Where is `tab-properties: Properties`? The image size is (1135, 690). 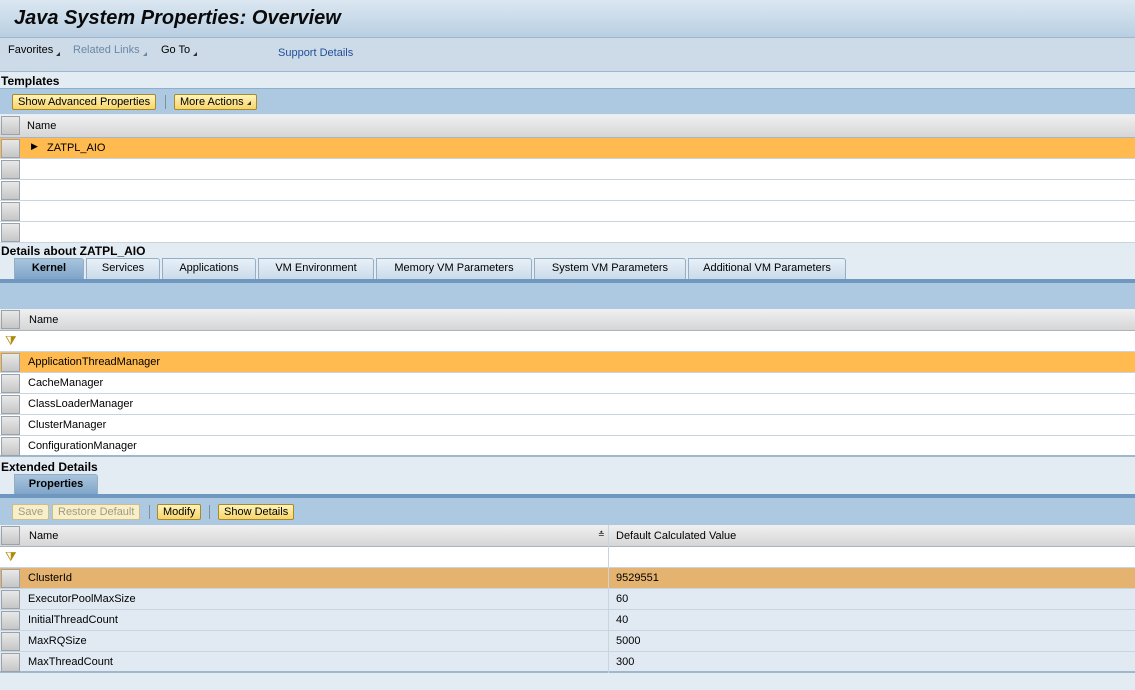
tab-properties: Properties is located at coordinates (56, 484).